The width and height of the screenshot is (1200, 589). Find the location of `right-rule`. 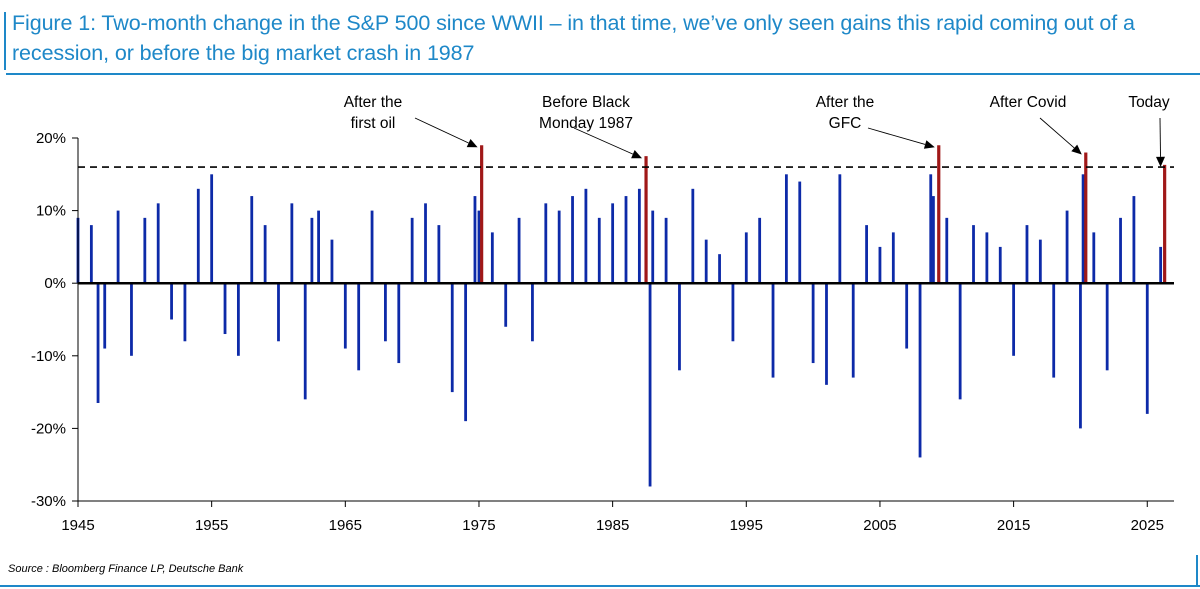

right-rule is located at coordinates (1197, 571).